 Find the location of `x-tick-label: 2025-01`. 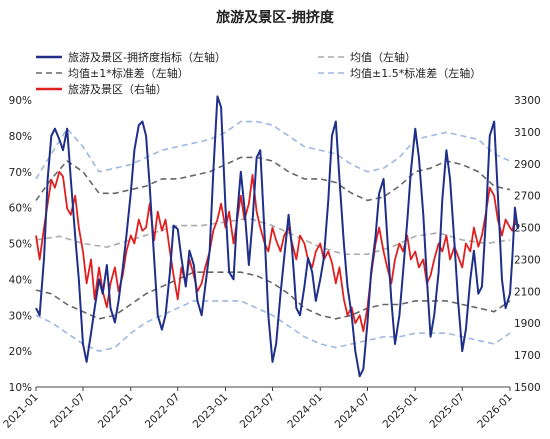

x-tick-label: 2025-01 is located at coordinates (400, 411).